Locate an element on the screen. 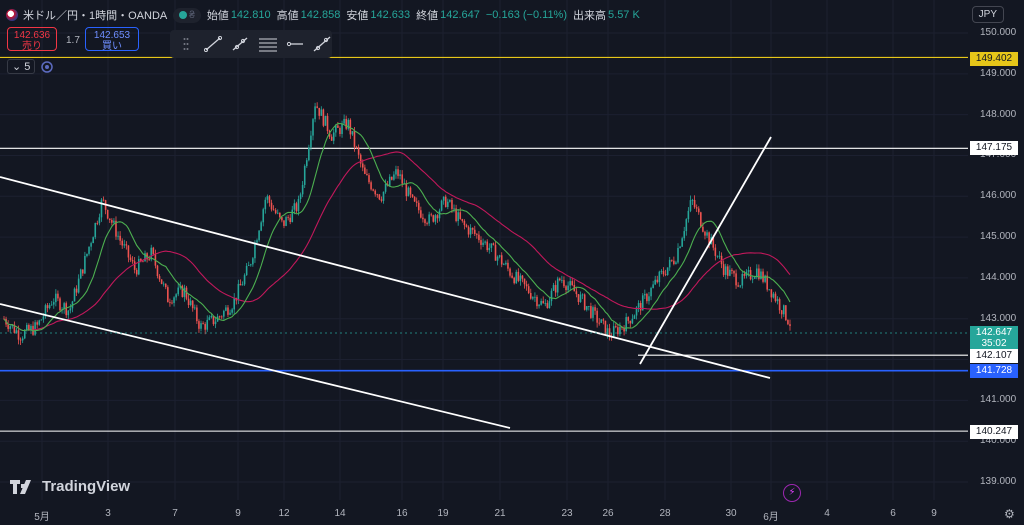 The height and width of the screenshot is (525, 1024). lightning-event-icon: ⚡ is located at coordinates (792, 493).